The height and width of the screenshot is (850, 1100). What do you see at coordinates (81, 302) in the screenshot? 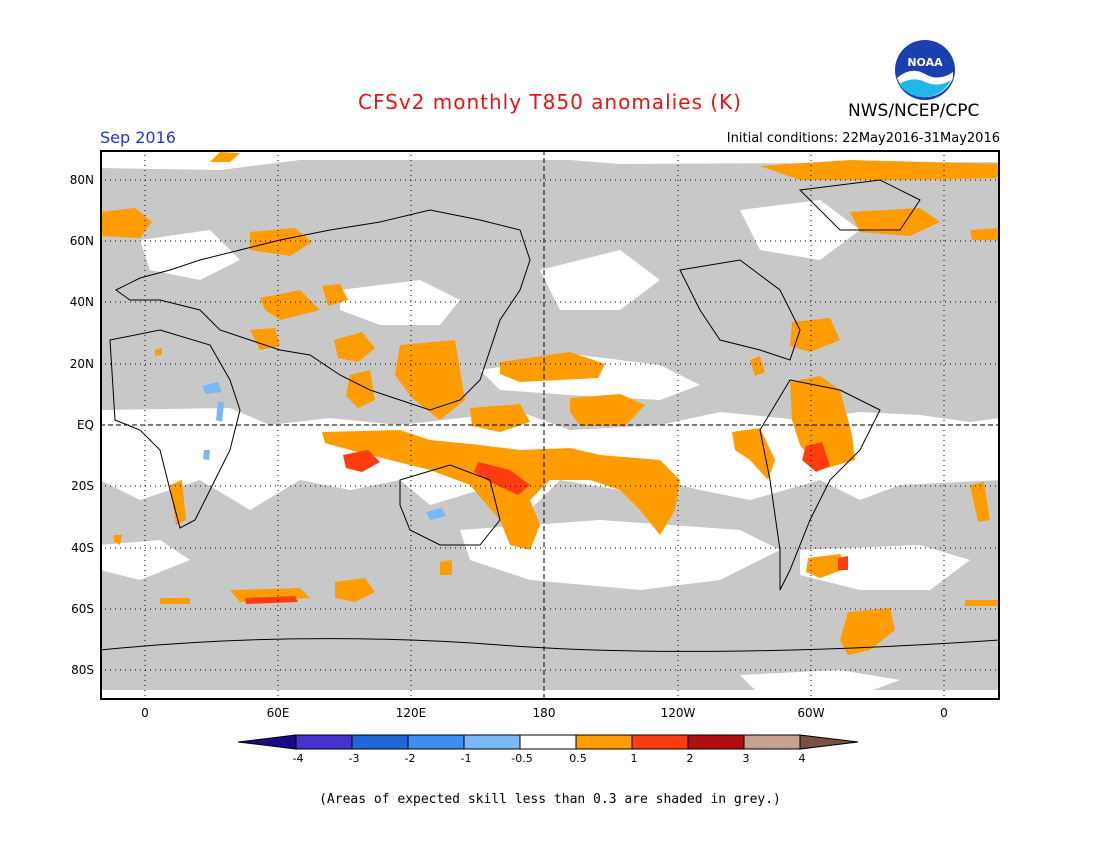
I see `lat-label-40n: 40N` at bounding box center [81, 302].